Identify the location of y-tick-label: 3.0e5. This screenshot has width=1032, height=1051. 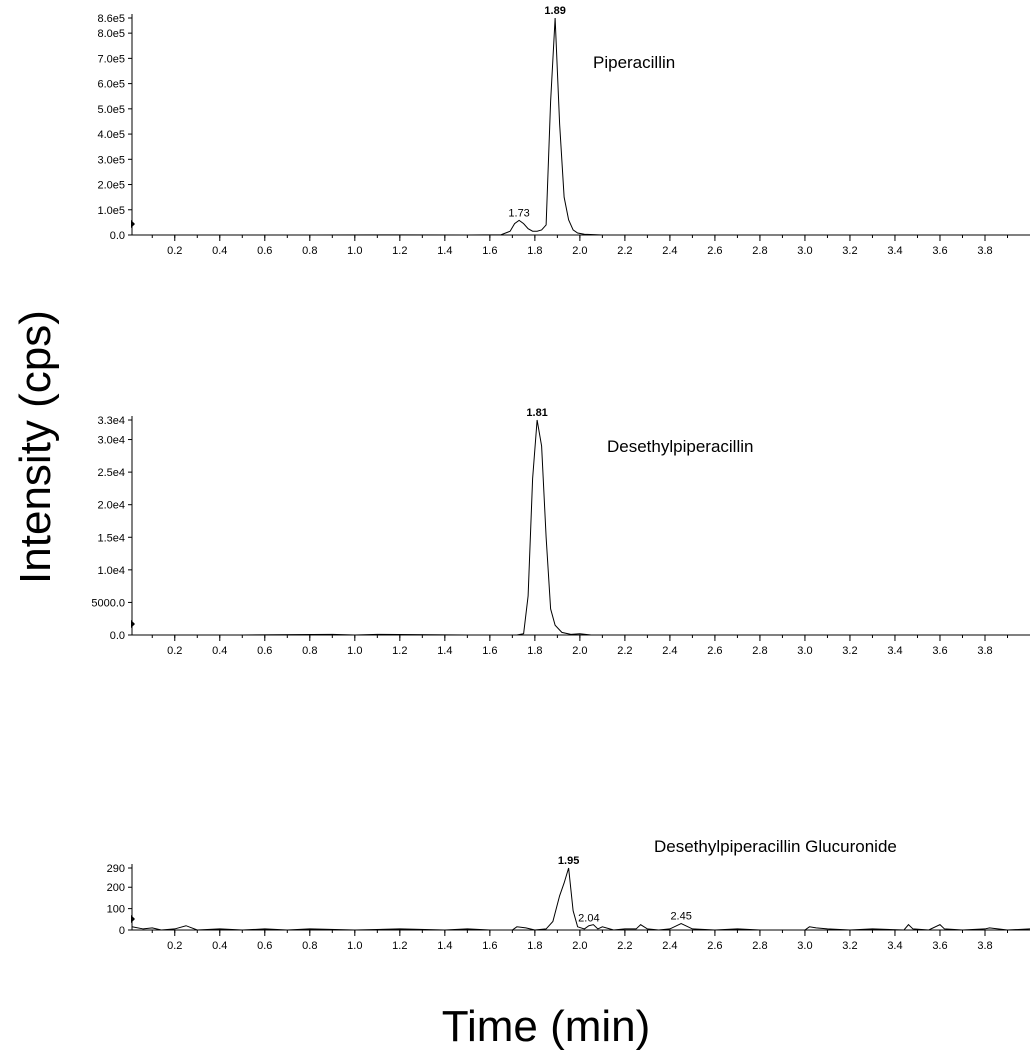
(111, 160).